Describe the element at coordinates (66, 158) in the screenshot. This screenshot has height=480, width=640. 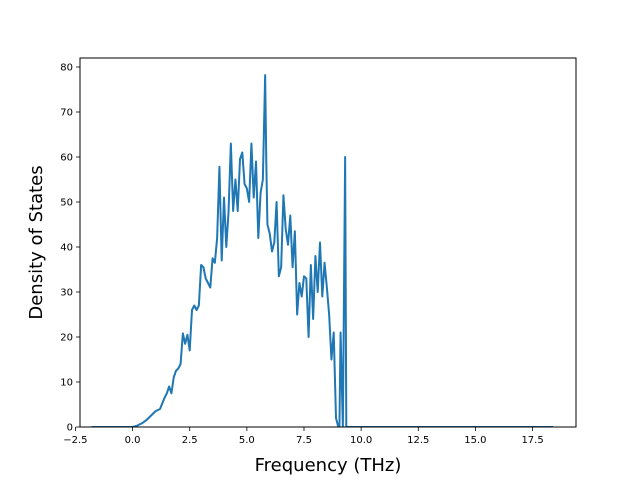
I see `y-tick-label: 60` at that location.